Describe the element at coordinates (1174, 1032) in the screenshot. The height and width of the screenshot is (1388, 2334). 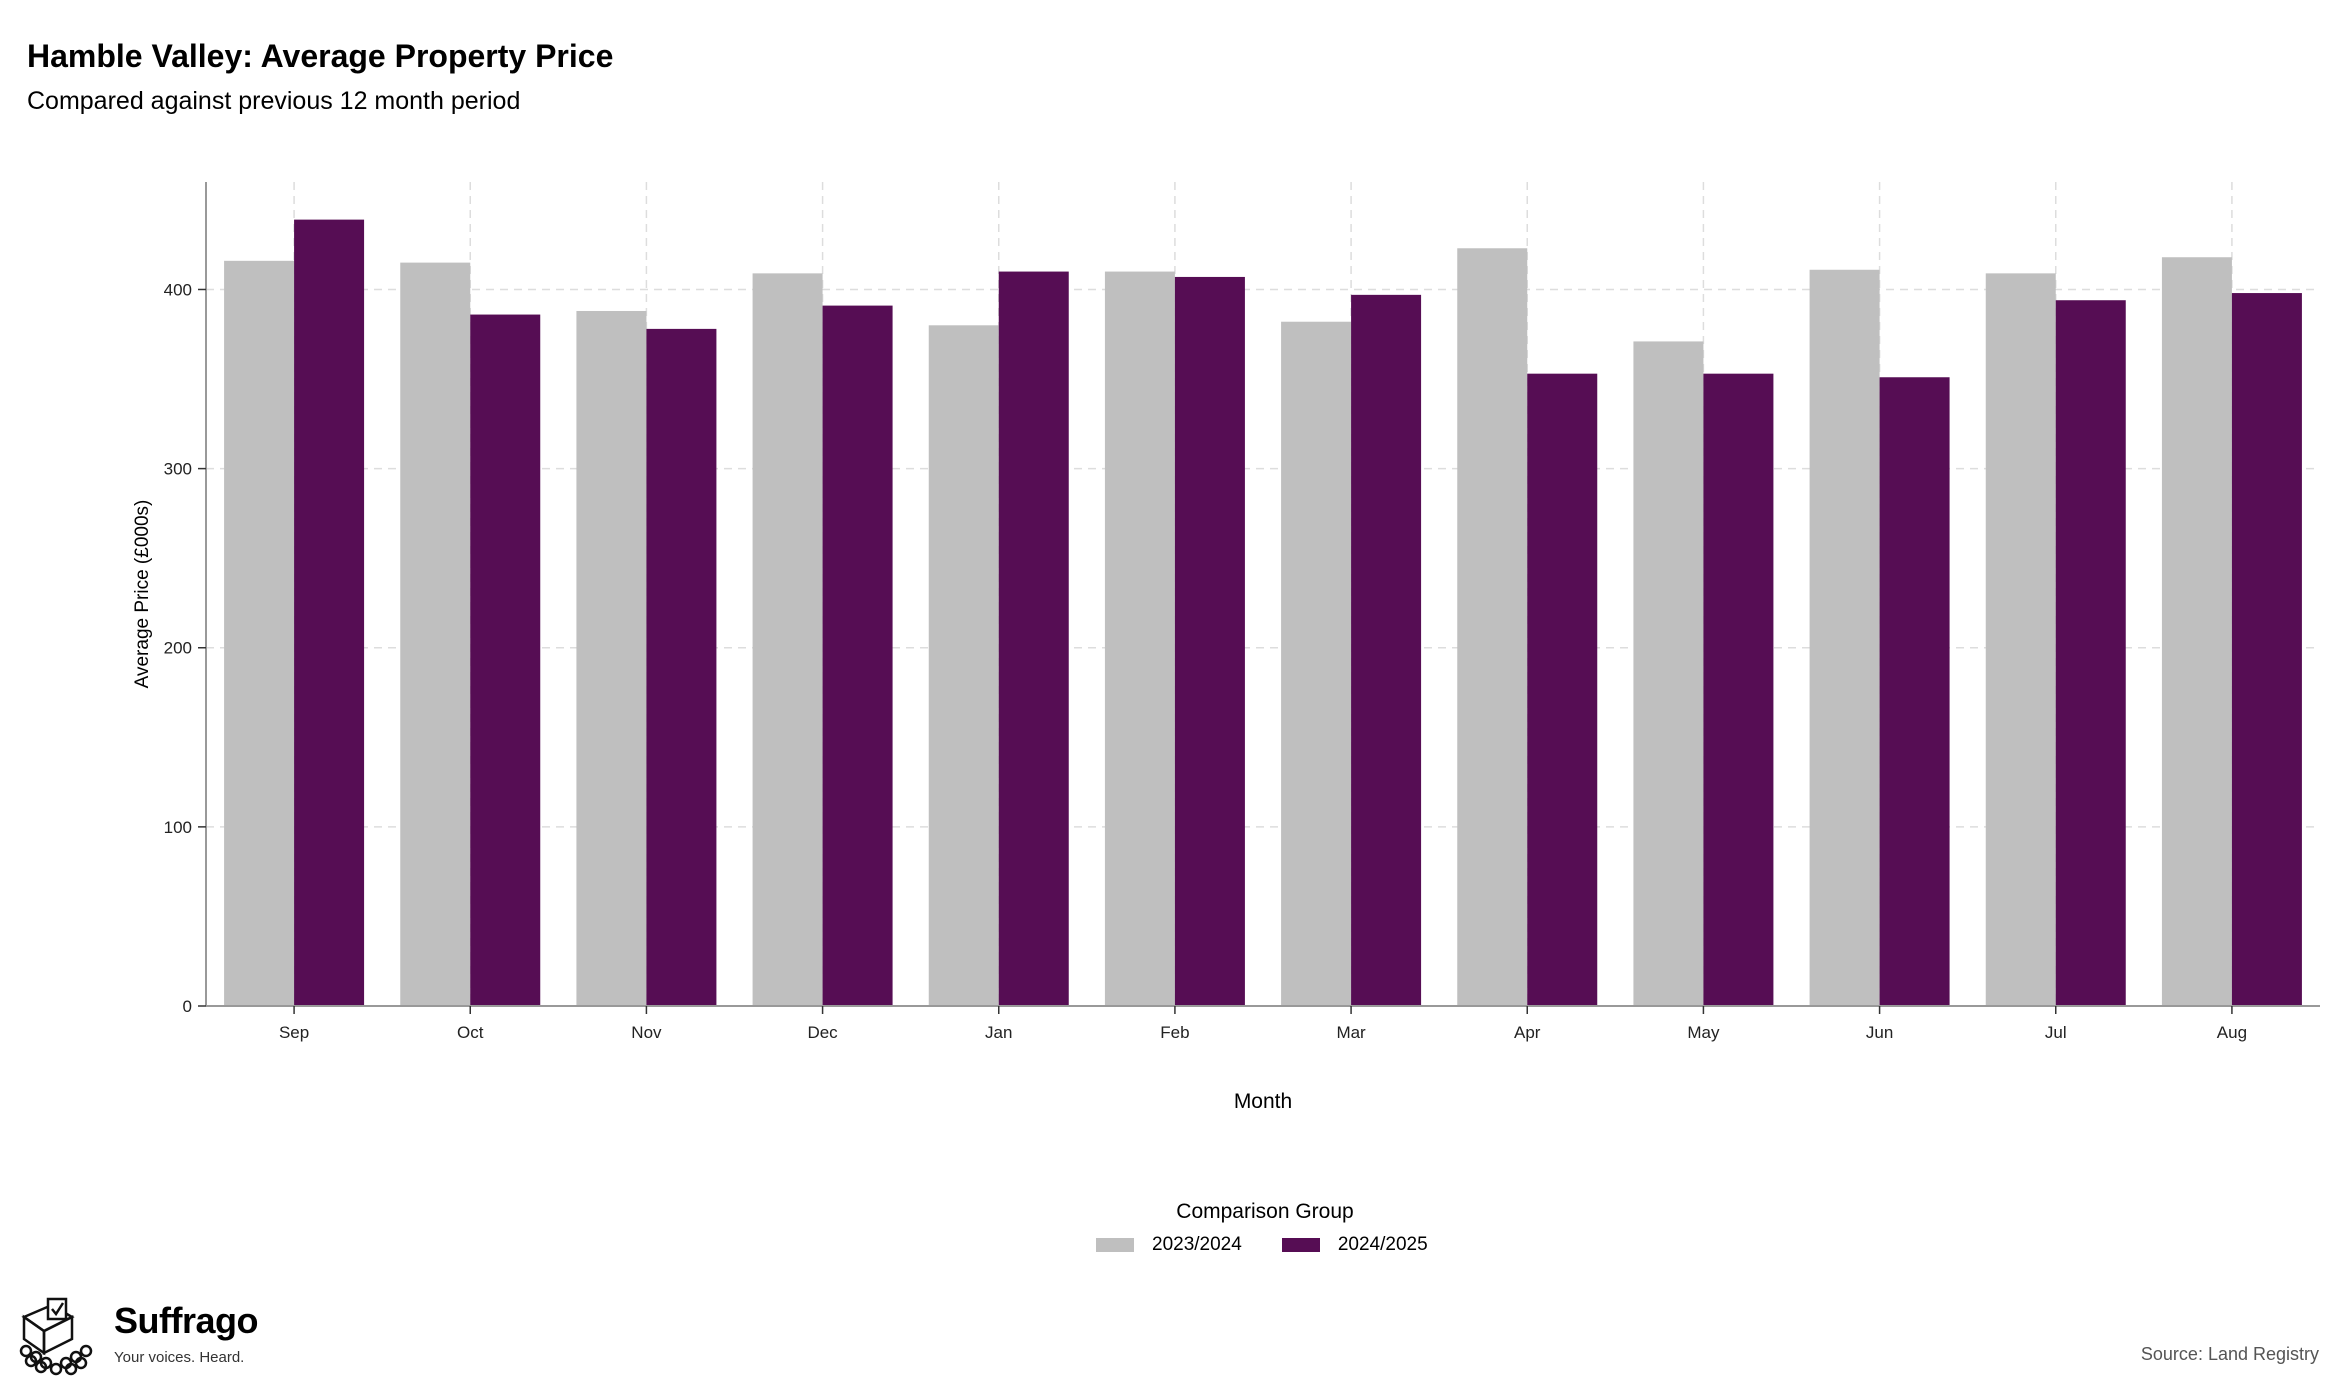
I see `x-tick-label-feb: Feb` at that location.